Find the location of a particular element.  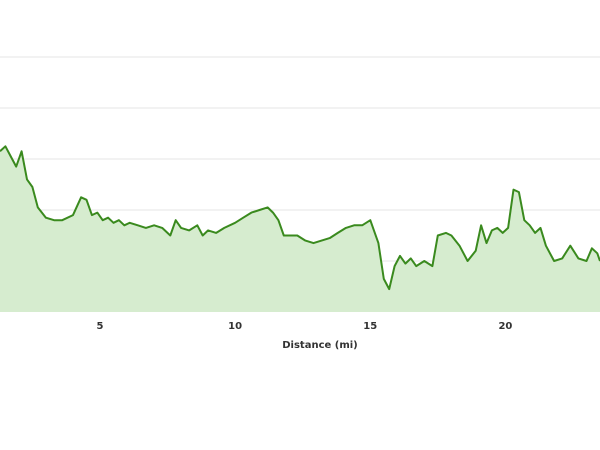

x-tick-label-5: 5 is located at coordinates (100, 326).